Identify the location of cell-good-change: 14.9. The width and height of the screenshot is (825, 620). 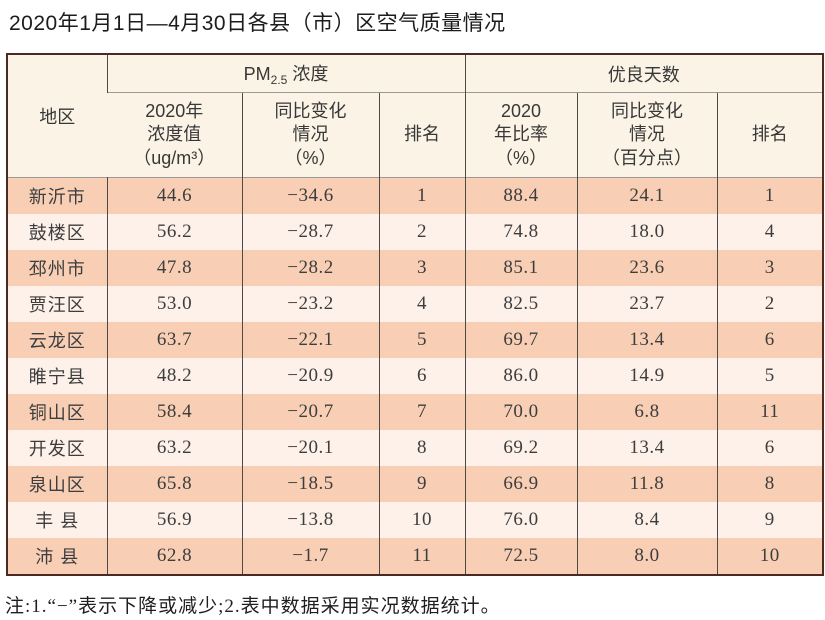
(646, 376).